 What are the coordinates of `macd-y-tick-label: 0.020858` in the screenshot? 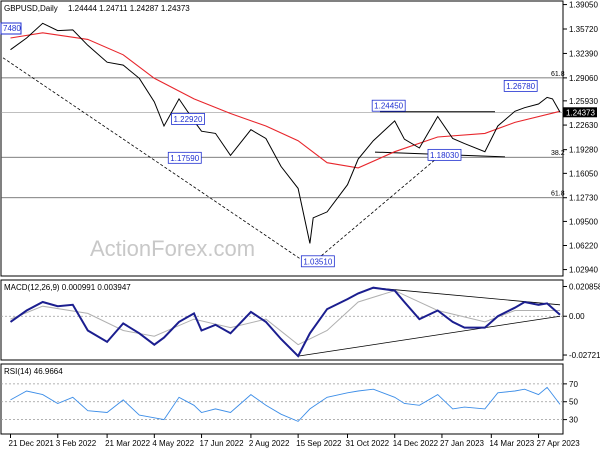 It's located at (584, 286).